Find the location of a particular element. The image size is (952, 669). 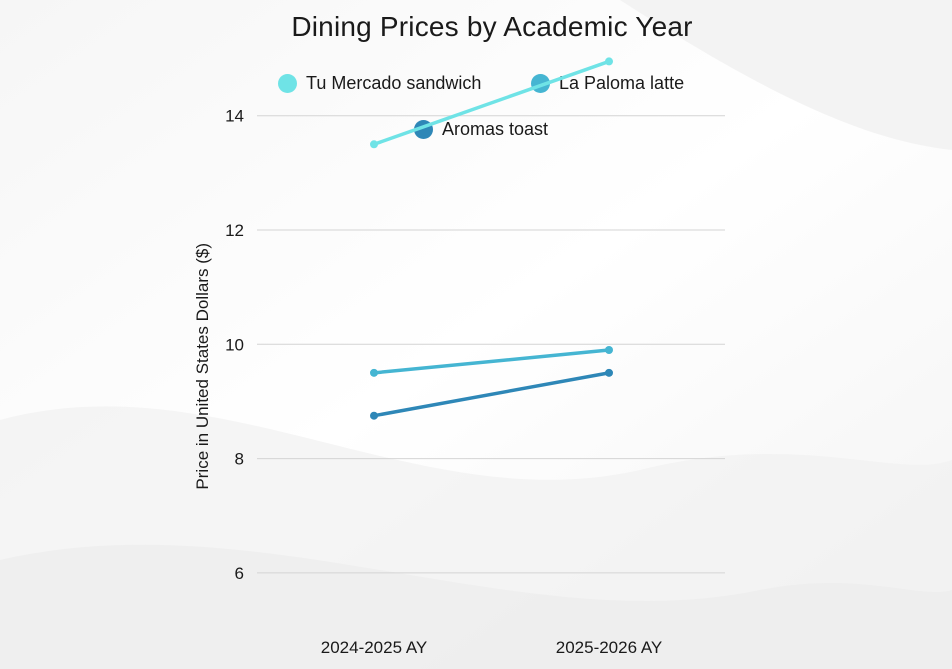

legend-item-tu-mercado-sandwich: Tu Mercado sandwich is located at coordinates (379, 83).